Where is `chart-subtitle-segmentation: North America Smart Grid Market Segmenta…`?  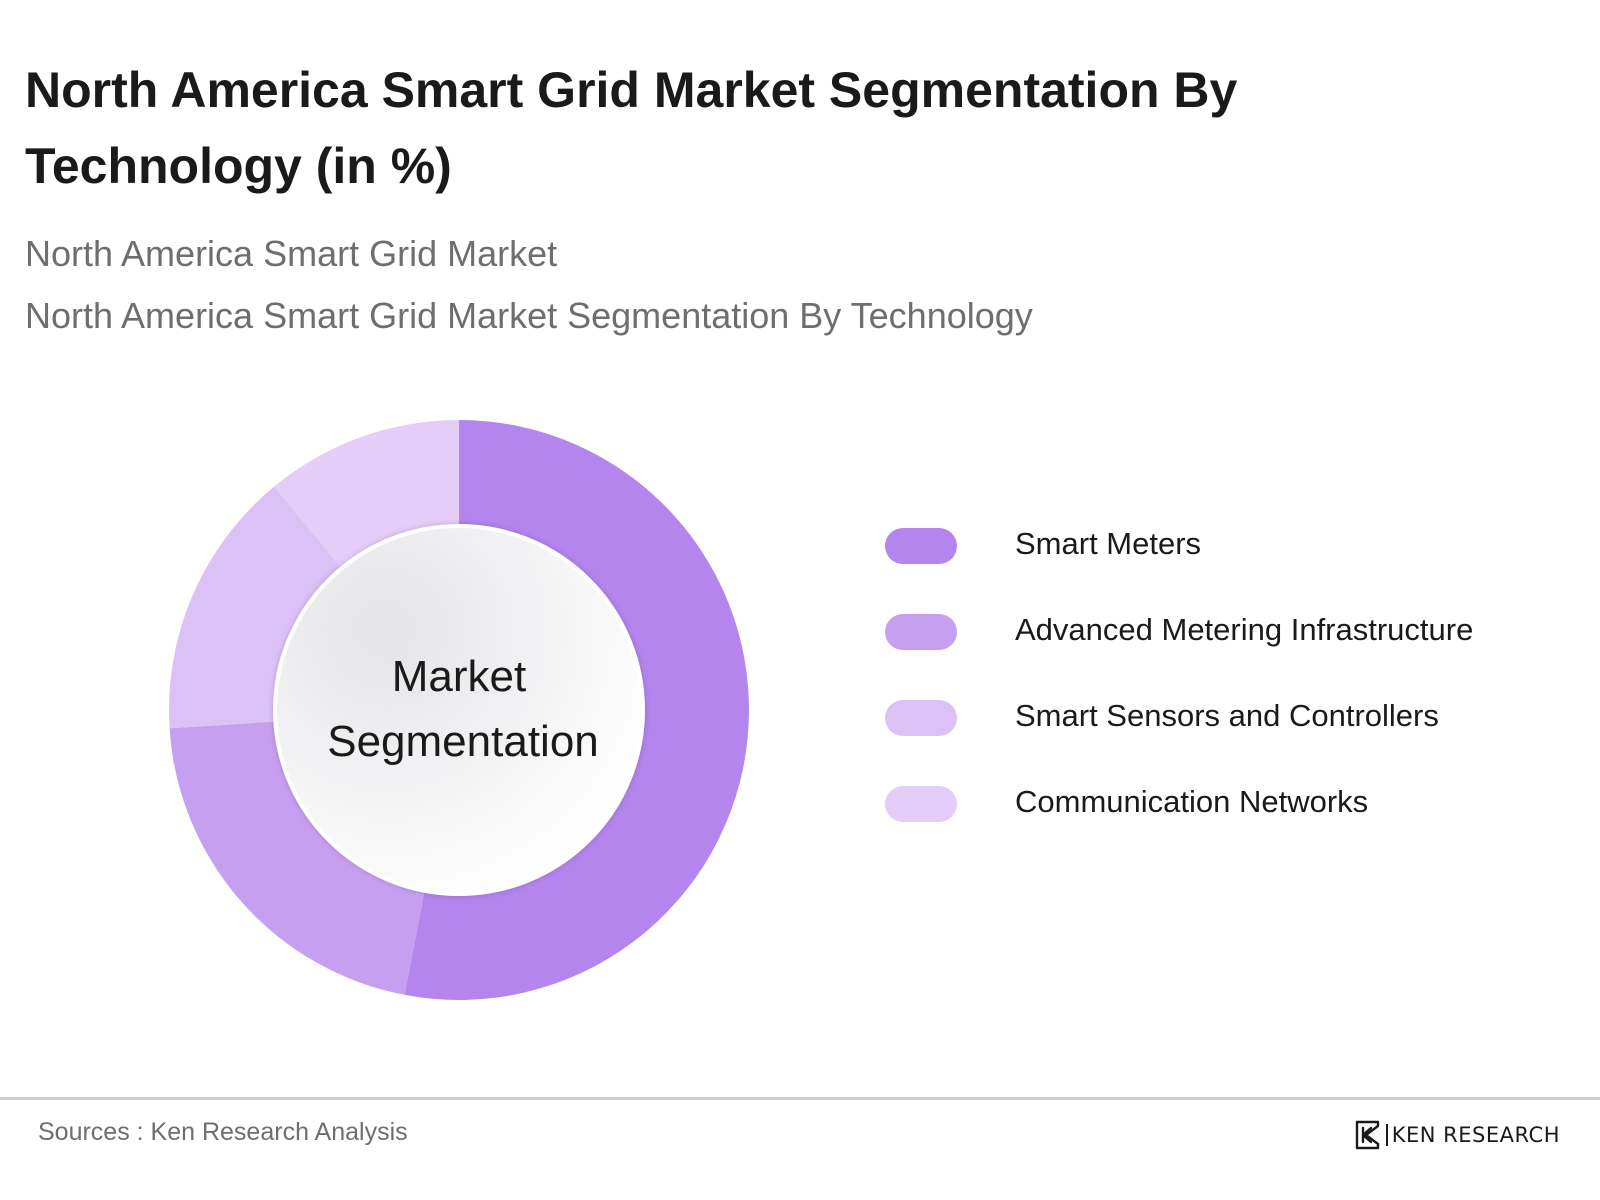
chart-subtitle-segmentation: North America Smart Grid Market Segmenta… is located at coordinates (529, 315).